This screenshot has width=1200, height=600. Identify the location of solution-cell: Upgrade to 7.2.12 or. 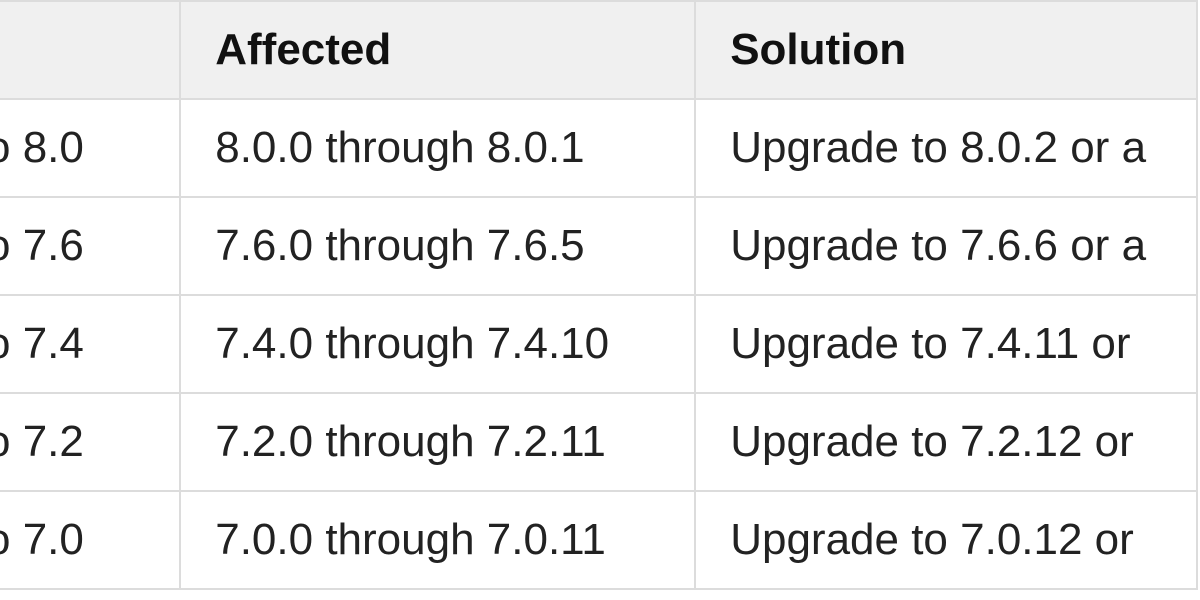
(946, 442).